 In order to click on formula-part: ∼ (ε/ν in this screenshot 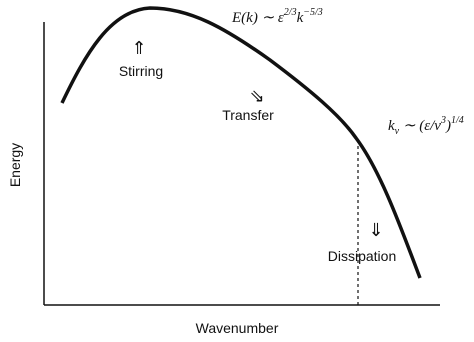, I will do `click(420, 126)`.